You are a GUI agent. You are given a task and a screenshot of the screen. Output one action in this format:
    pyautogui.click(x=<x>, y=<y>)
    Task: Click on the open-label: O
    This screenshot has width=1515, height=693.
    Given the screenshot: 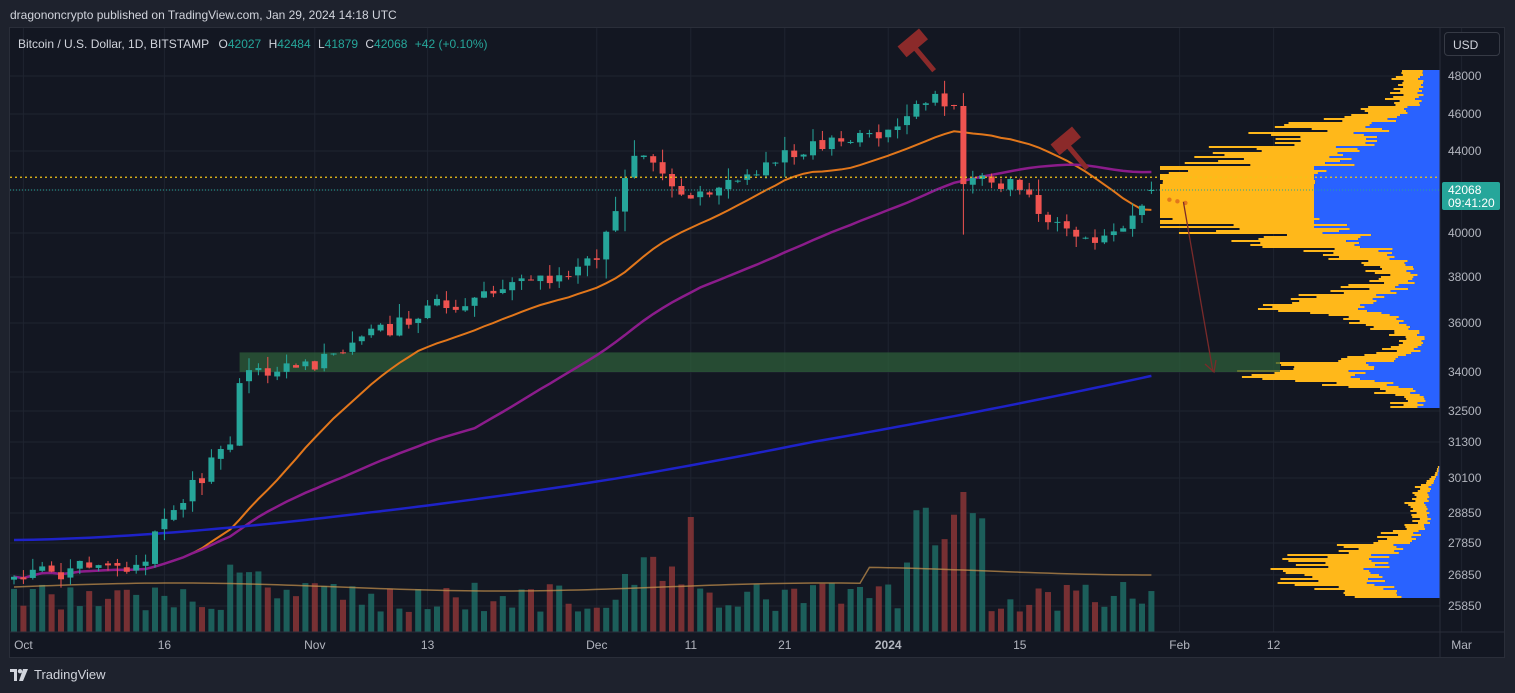 What is the action you would take?
    pyautogui.click(x=223, y=44)
    